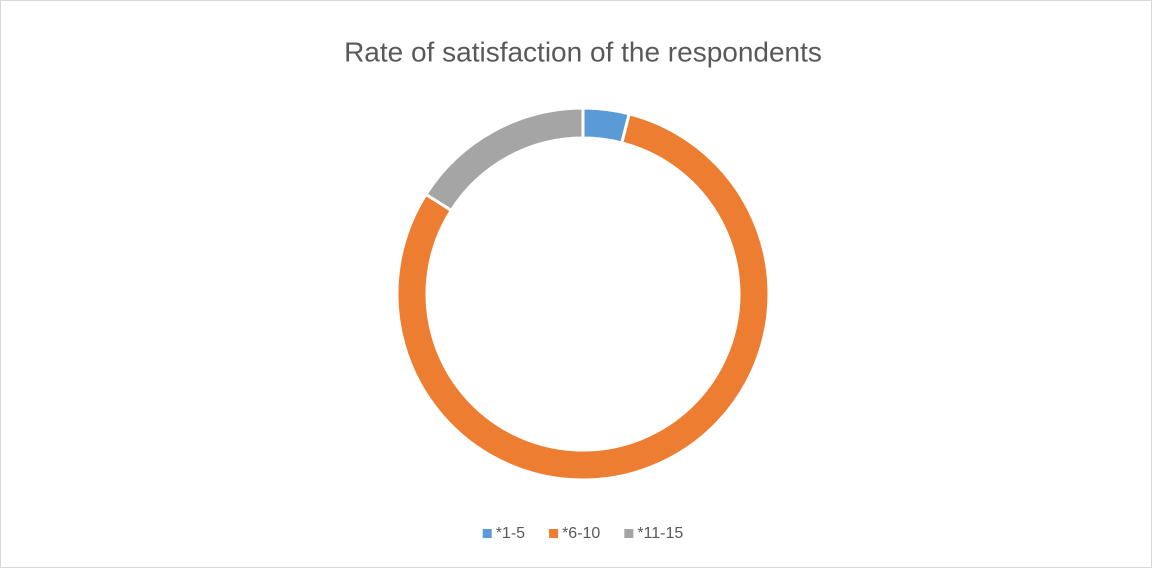 This screenshot has height=568, width=1152. What do you see at coordinates (583, 51) in the screenshot?
I see `chart-title: Rate of satisfaction of the respondents` at bounding box center [583, 51].